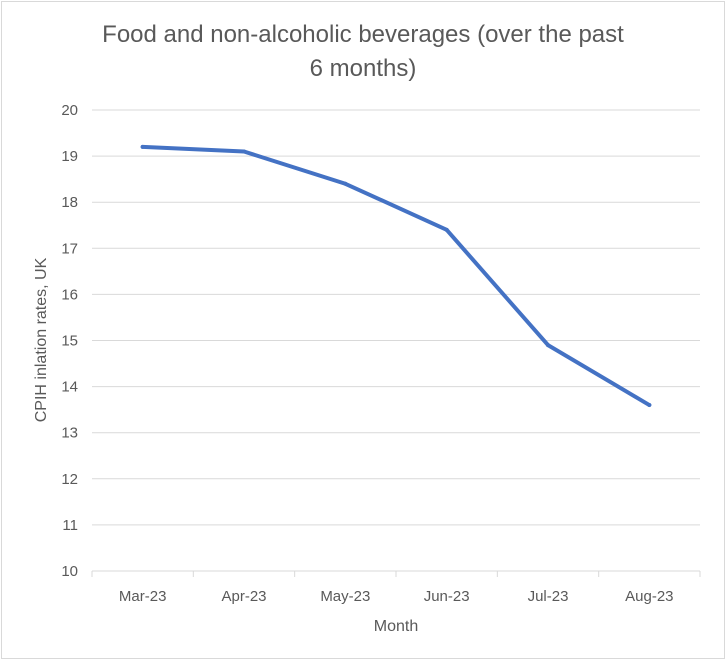  Describe the element at coordinates (396, 596) in the screenshot. I see `x-axis-tick-labels: Mar-23 Apr-23 May-23 Jun-23 Jul-23 Aug-23` at that location.